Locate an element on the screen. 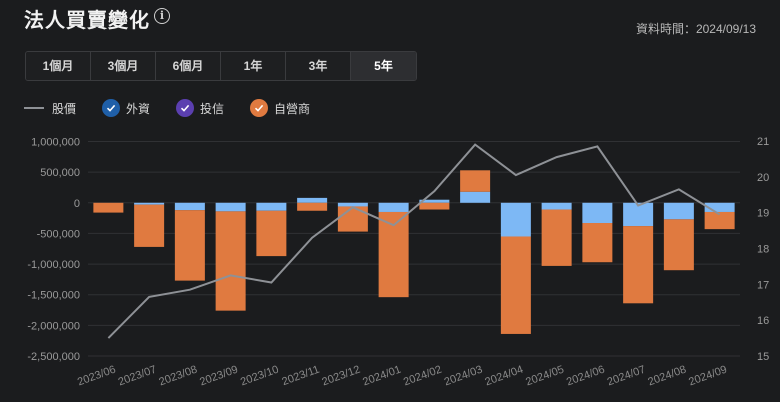  legend-item-foreign: 外資 is located at coordinates (126, 108).